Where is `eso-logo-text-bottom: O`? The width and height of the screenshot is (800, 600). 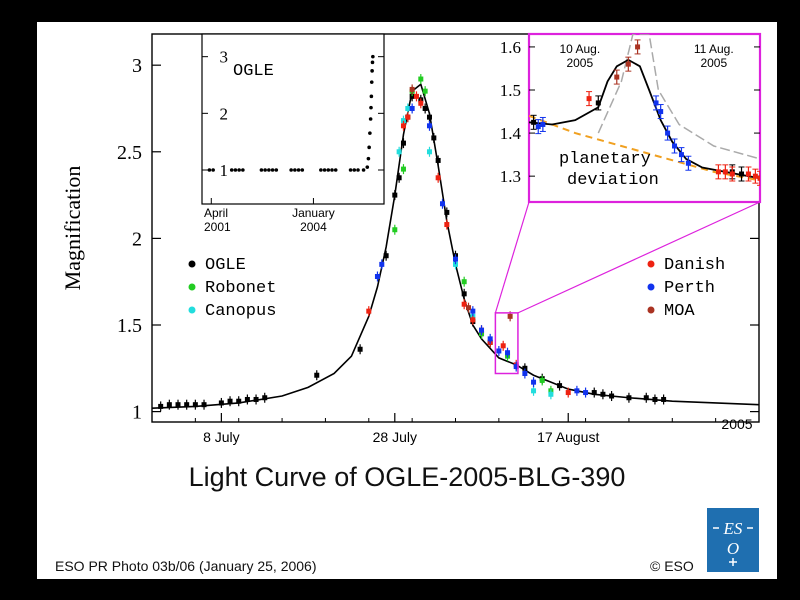 eso-logo-text-bottom: O is located at coordinates (733, 548).